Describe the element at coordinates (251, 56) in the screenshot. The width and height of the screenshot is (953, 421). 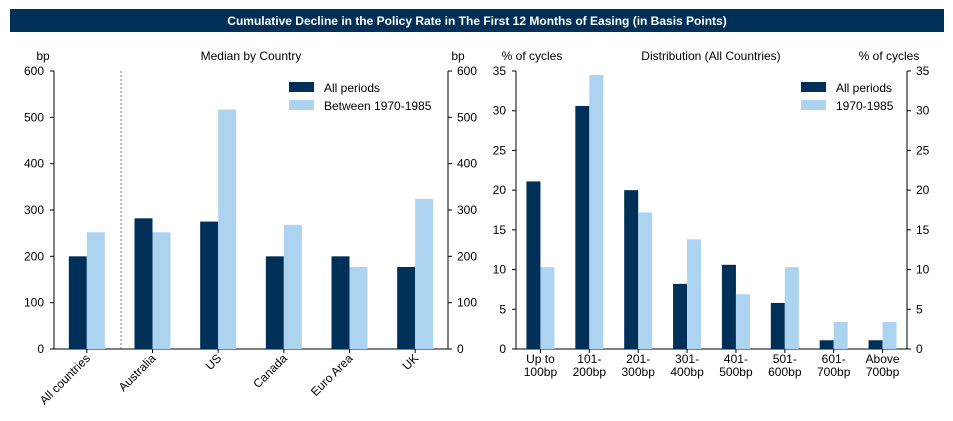
I see `chart1-title: Median by Country` at that location.